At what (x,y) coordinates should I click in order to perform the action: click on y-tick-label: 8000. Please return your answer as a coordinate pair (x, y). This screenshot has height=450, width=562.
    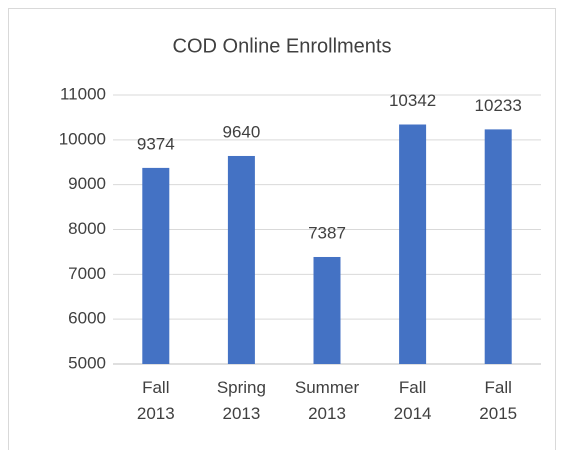
    Looking at the image, I should click on (87, 228).